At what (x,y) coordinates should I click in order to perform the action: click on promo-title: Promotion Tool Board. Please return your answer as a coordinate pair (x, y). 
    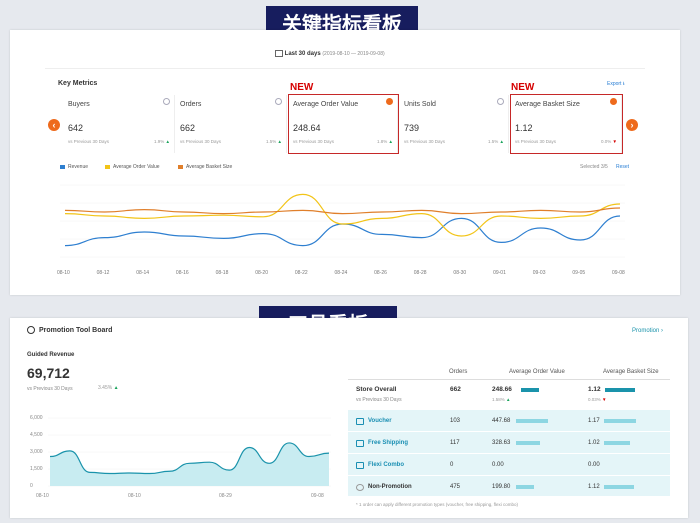
    Looking at the image, I should click on (76, 330).